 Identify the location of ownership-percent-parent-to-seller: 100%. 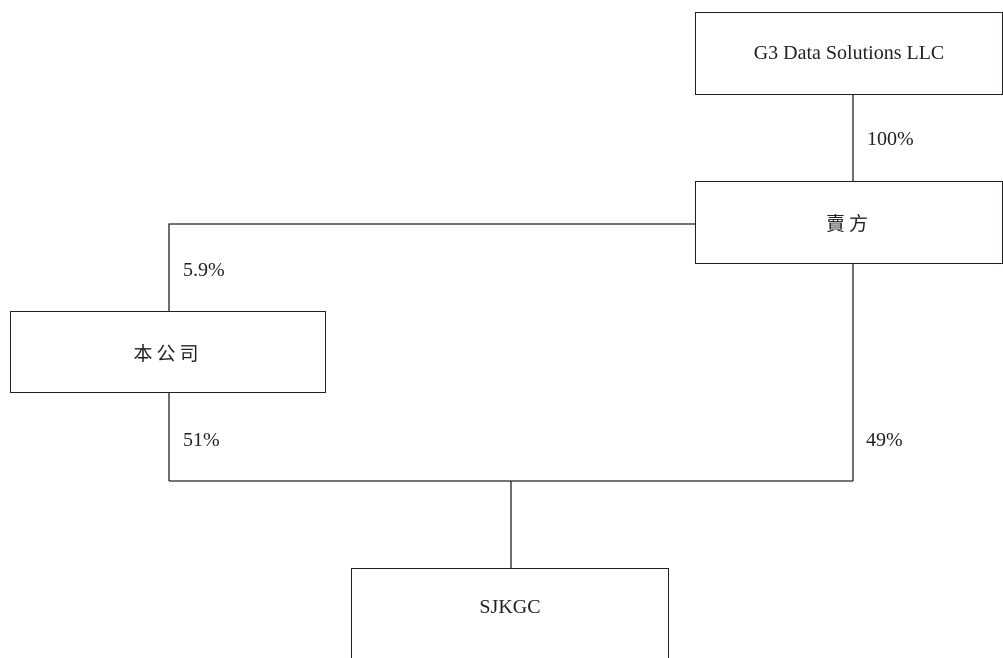
(890, 139).